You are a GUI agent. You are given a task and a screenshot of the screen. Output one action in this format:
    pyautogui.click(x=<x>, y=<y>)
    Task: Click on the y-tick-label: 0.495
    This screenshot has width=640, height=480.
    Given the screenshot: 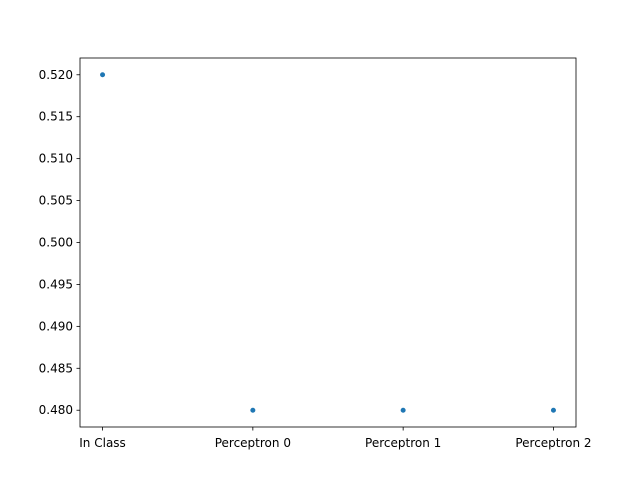 What is the action you would take?
    pyautogui.click(x=56, y=284)
    